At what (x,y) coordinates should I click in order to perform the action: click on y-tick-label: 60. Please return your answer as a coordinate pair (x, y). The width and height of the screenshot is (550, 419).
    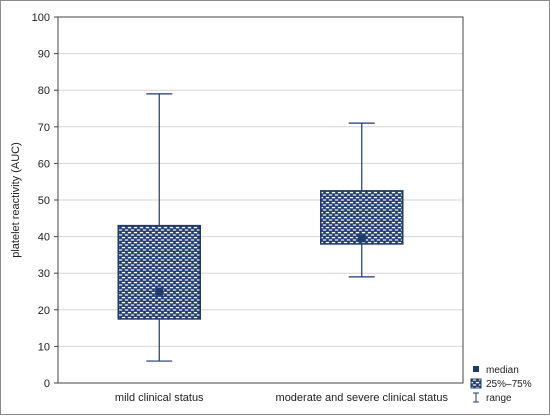
    Looking at the image, I should click on (44, 164).